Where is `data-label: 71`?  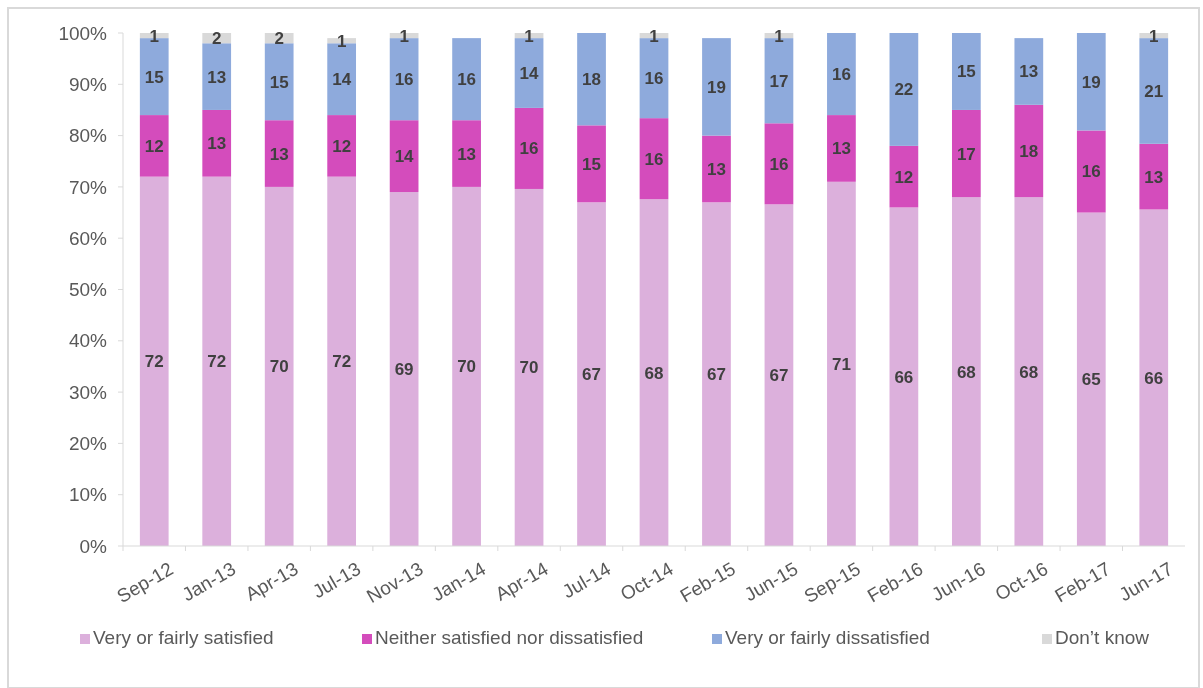 data-label: 71 is located at coordinates (841, 364).